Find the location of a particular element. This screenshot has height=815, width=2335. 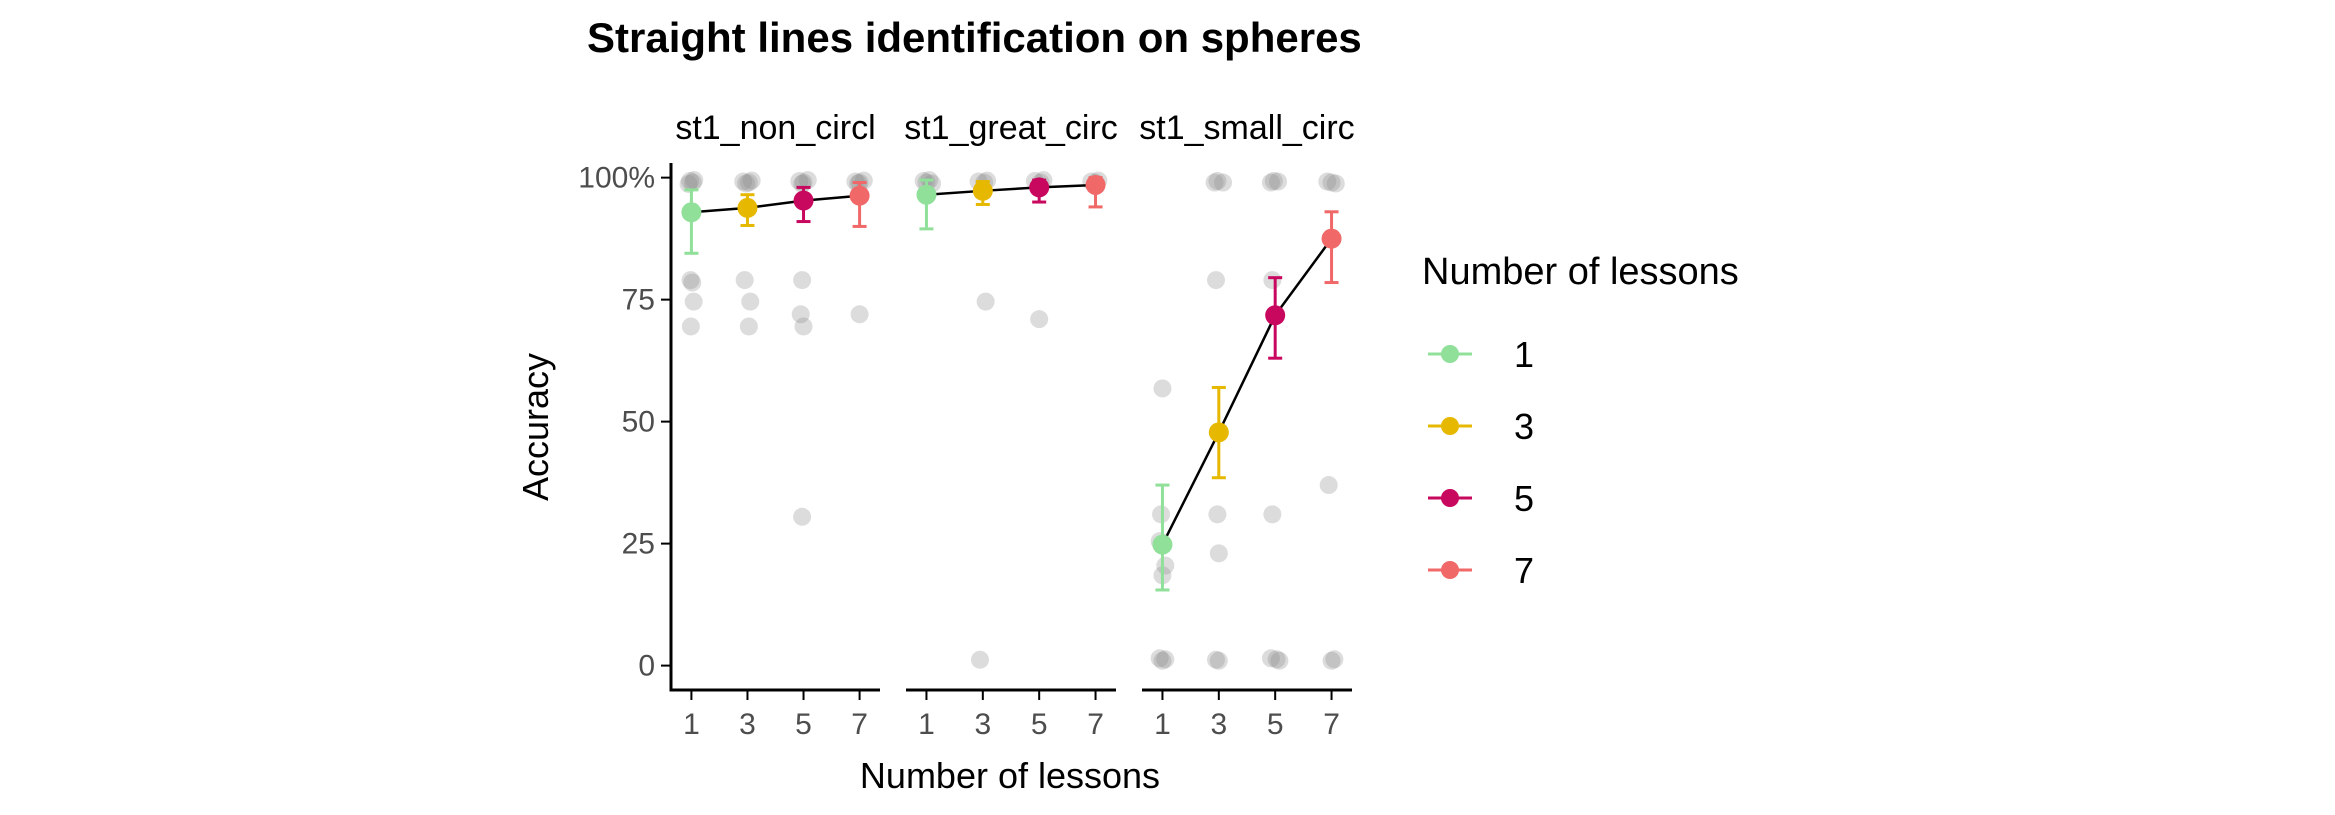

legend-title: Number of lessons is located at coordinates (1580, 272).